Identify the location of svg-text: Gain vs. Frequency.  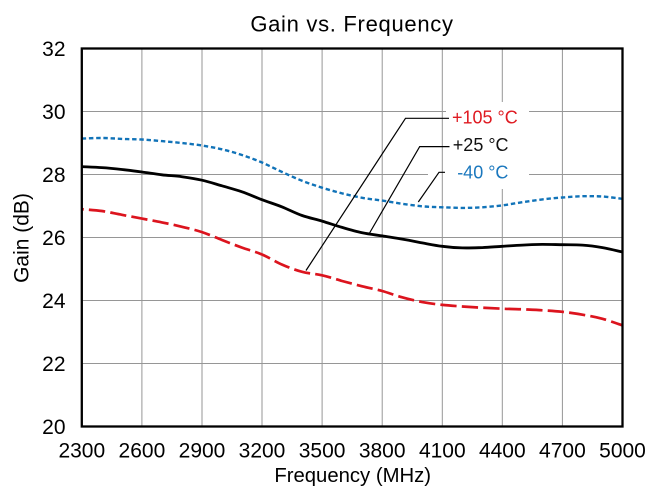
(351, 24).